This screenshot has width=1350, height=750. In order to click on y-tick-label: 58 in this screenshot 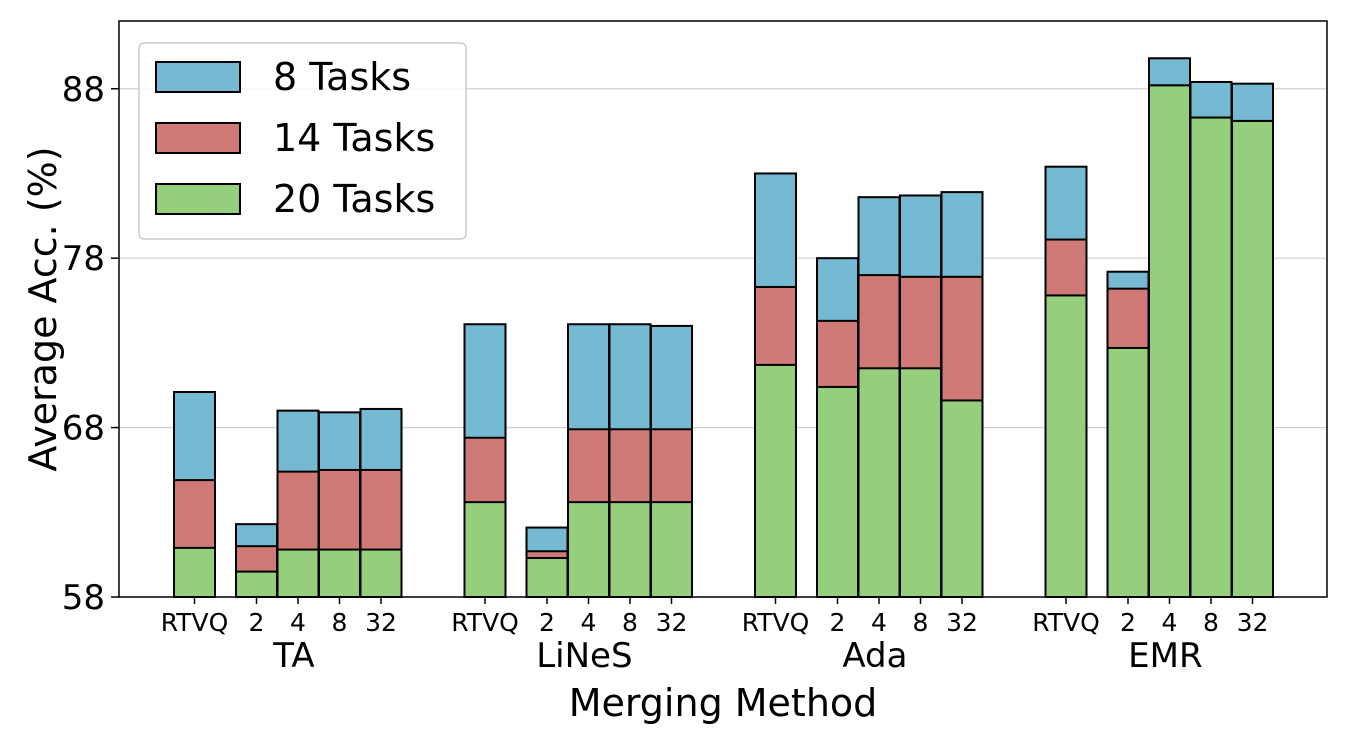, I will do `click(83, 598)`.